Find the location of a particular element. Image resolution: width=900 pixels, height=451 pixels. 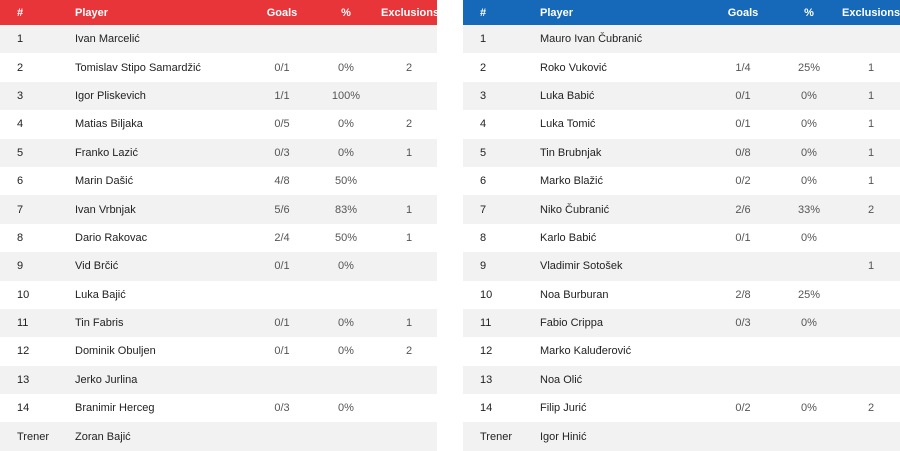

table-row: 14 Branimir Herceg 0/3 0% is located at coordinates (218, 408).